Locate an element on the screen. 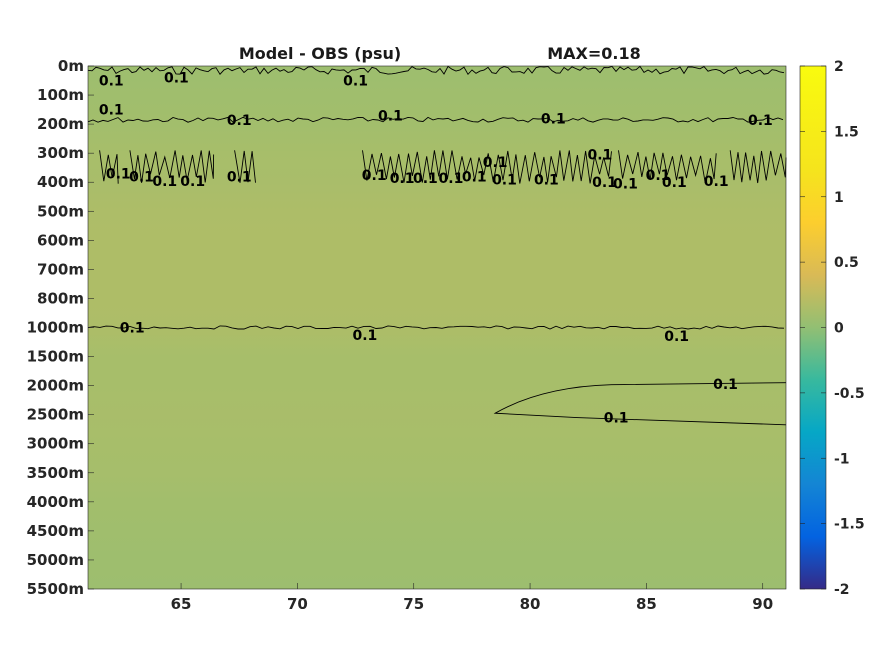 This screenshot has width=875, height=656. colorbar-tick-label: 1 is located at coordinates (839, 198).